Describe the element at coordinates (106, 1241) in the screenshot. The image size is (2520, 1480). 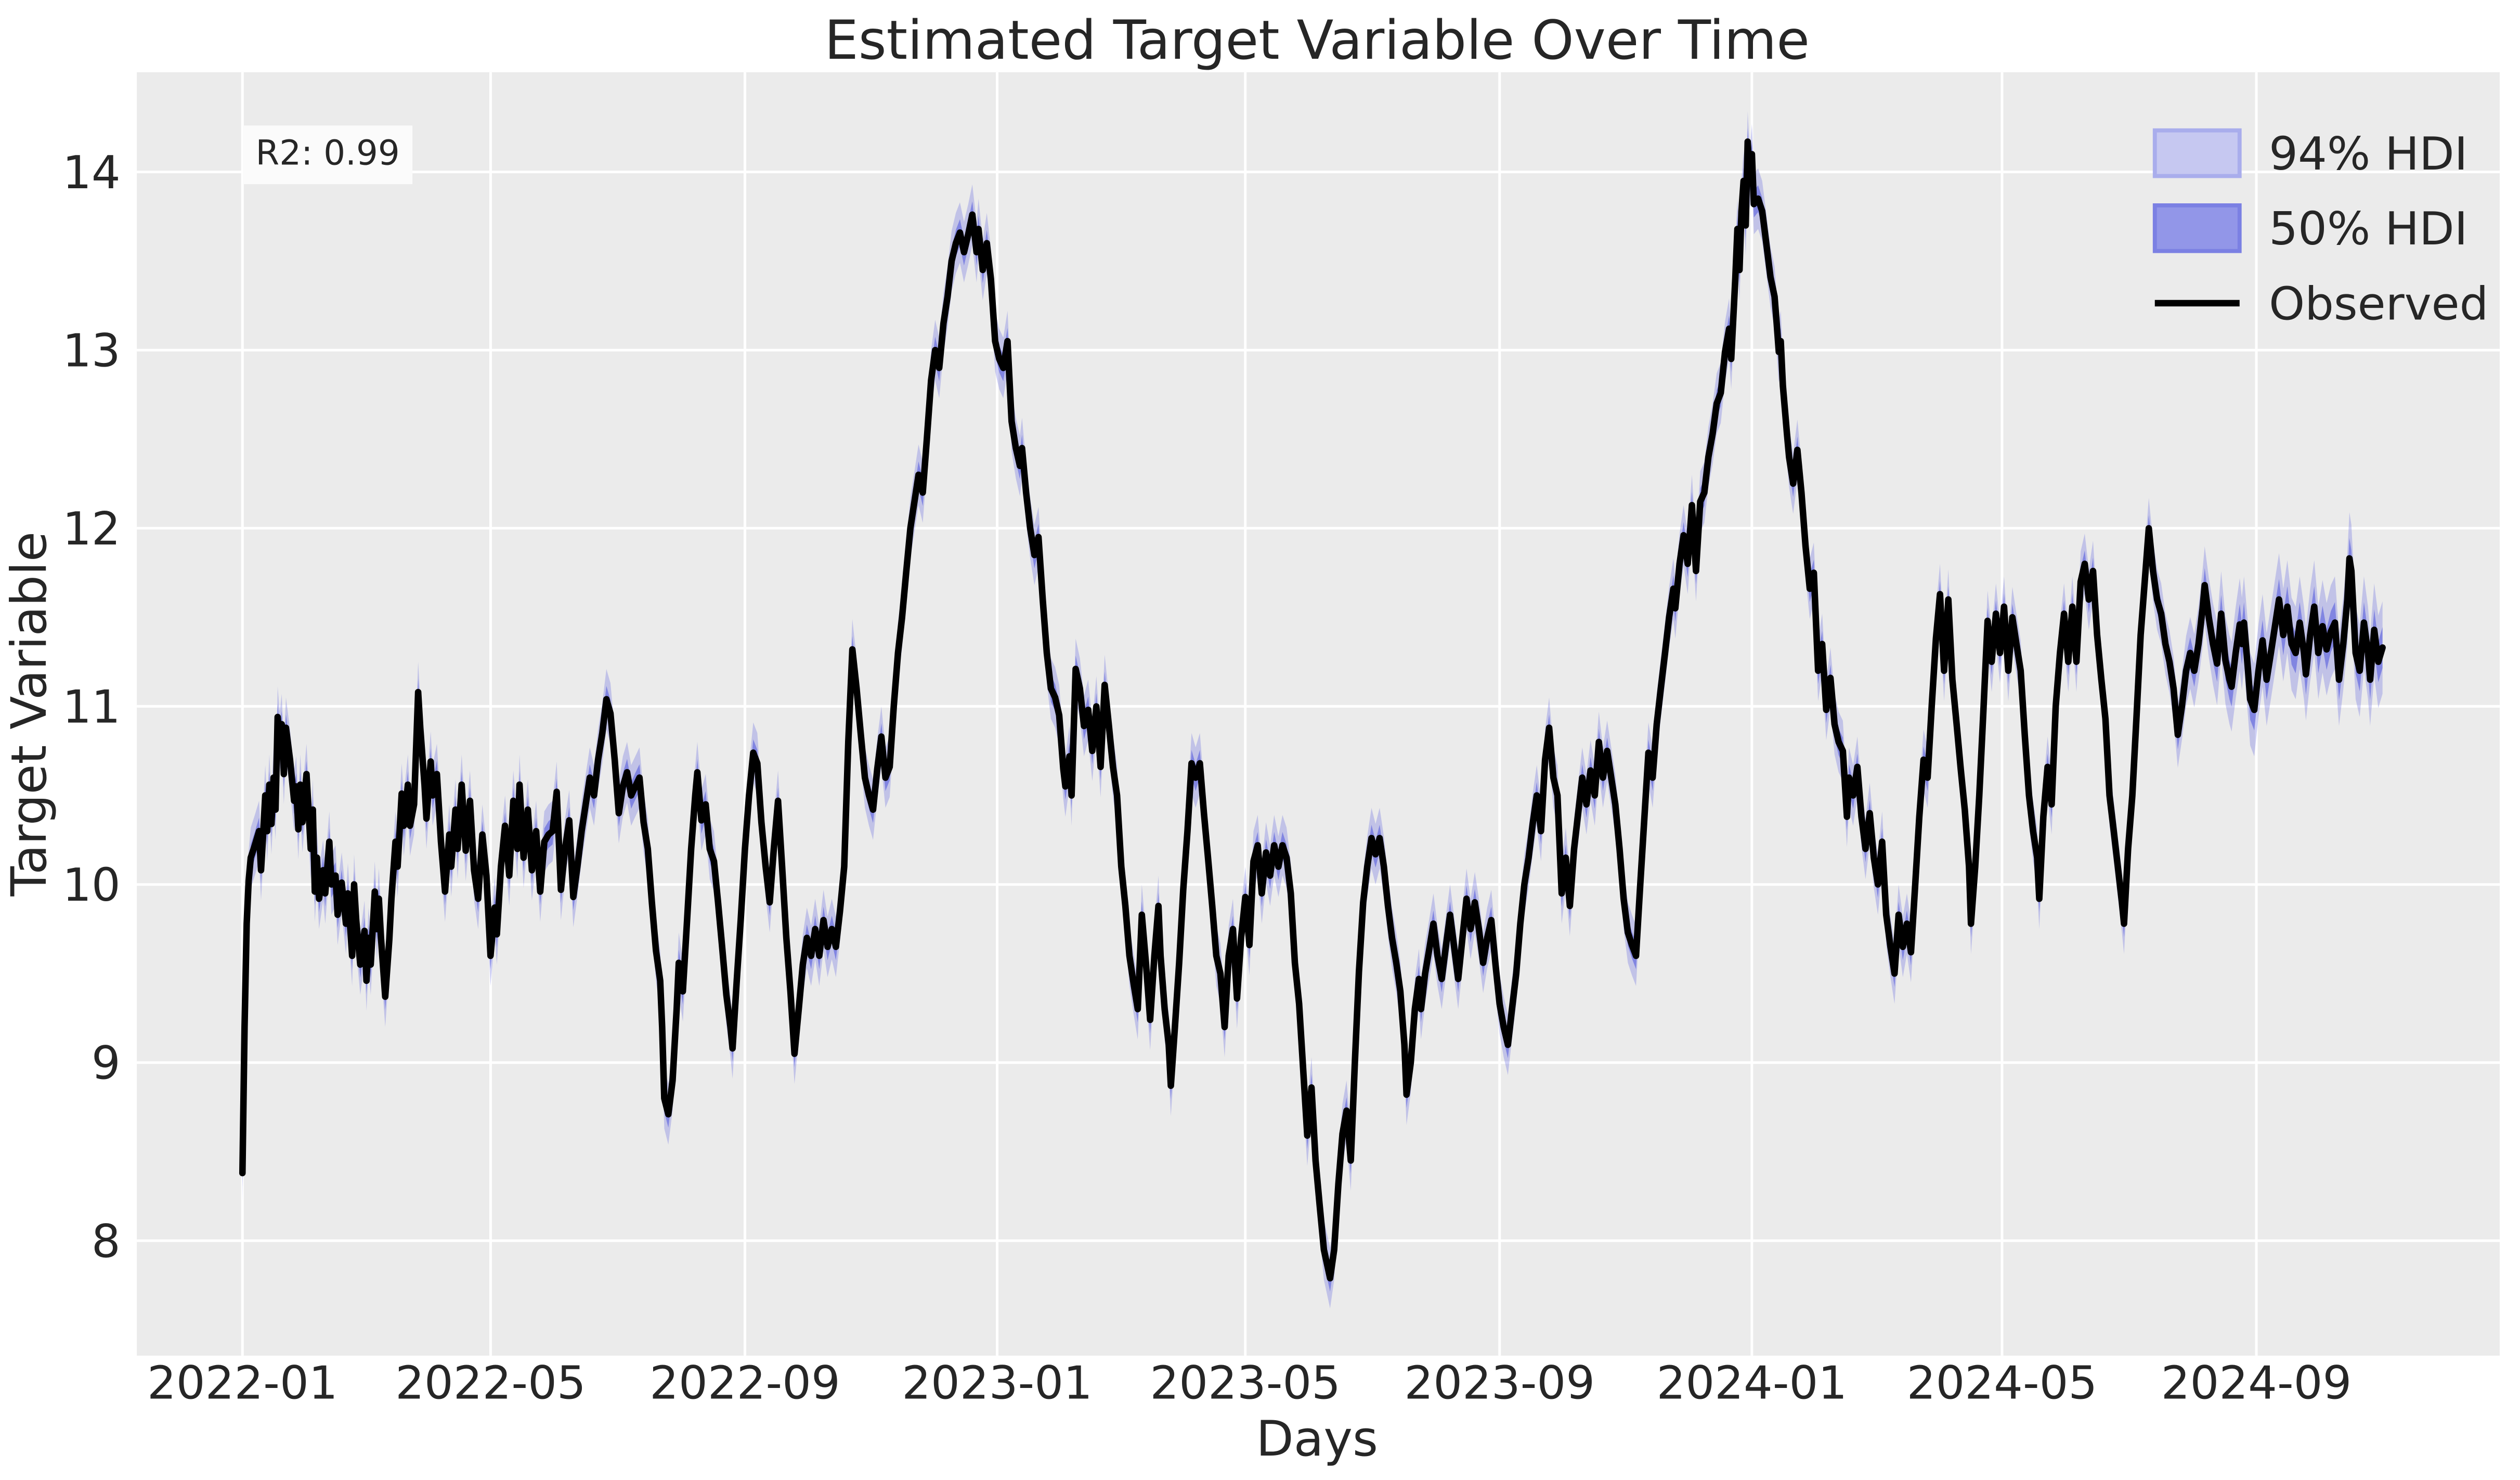
I see `y-tick-label: 8` at that location.